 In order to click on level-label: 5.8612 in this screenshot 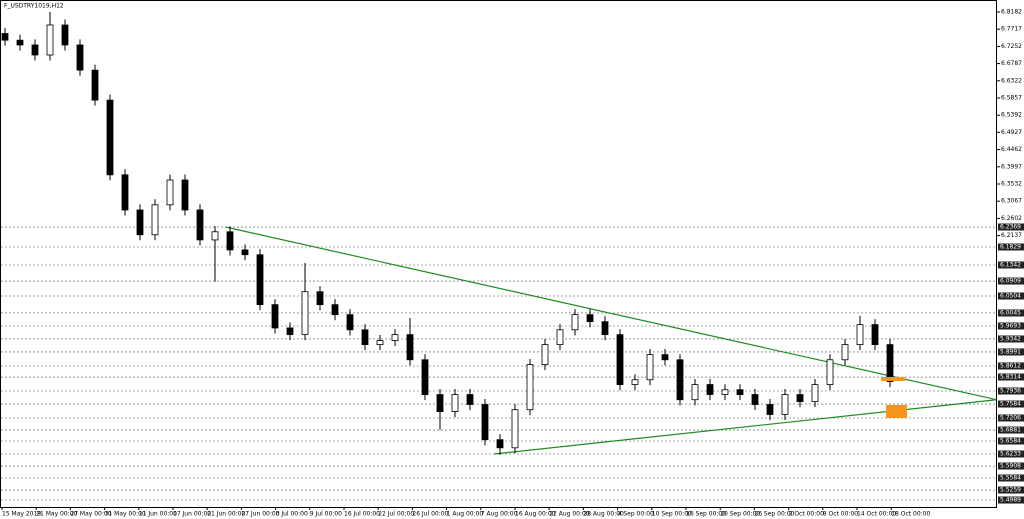, I will do `click(1010, 365)`.